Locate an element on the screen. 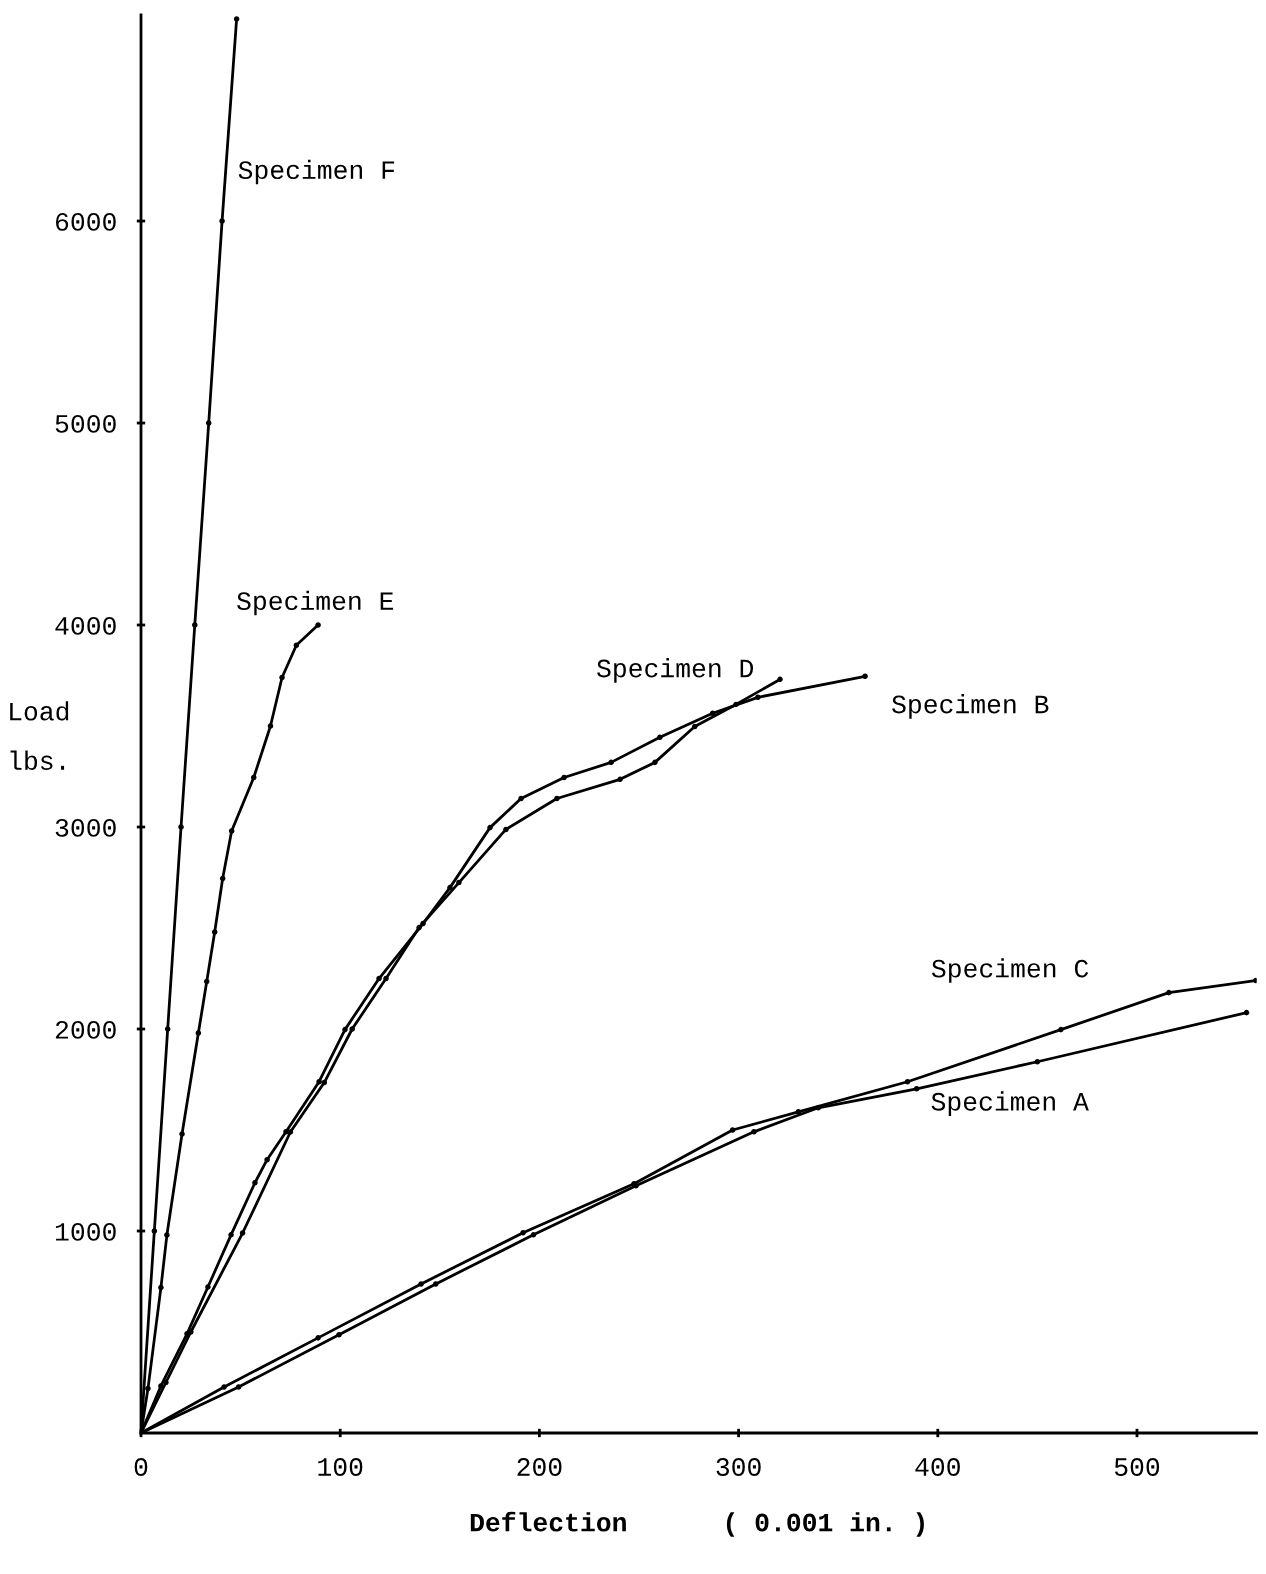 This screenshot has width=1266, height=1574. y-tick-label: 3000 is located at coordinates (85, 827).